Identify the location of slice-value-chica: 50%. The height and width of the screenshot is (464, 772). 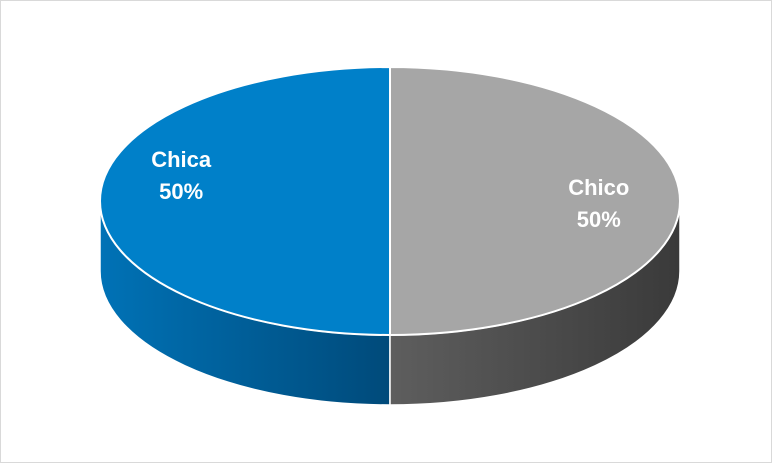
(181, 191).